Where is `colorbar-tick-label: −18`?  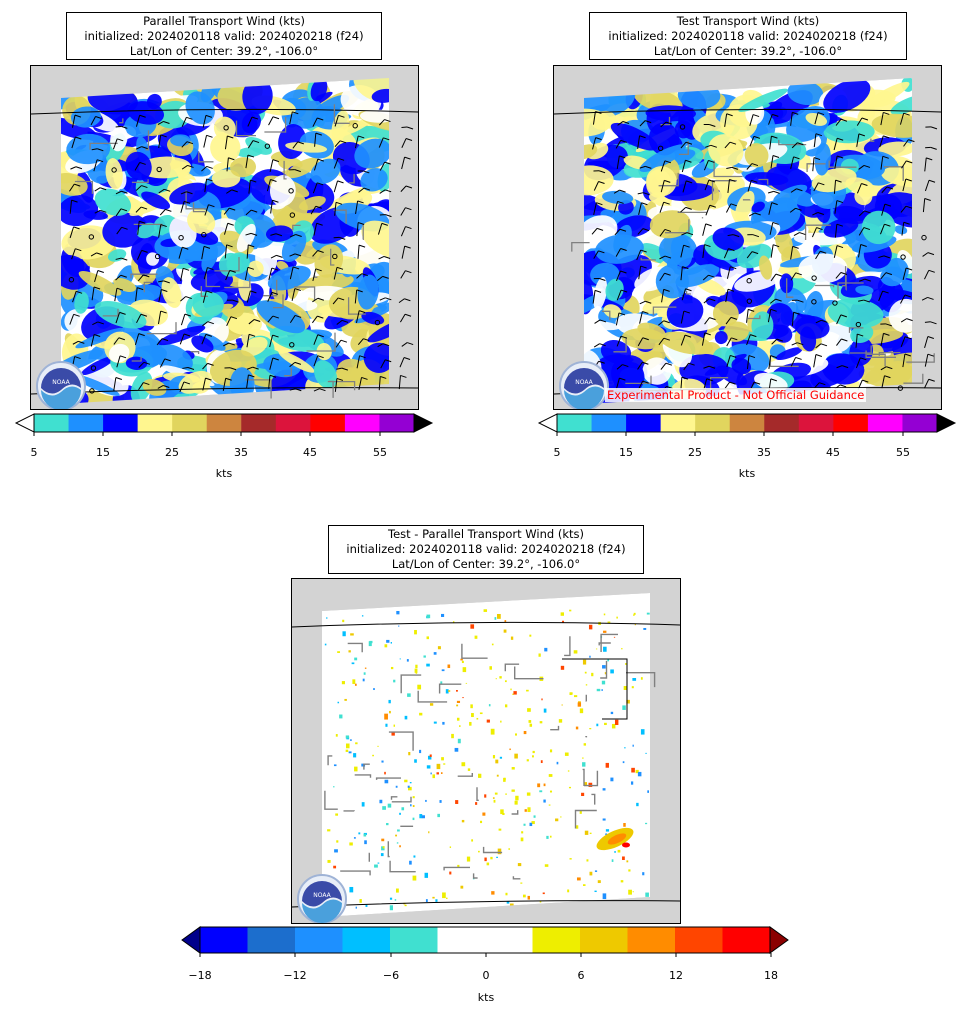
colorbar-tick-label: −18 is located at coordinates (200, 975).